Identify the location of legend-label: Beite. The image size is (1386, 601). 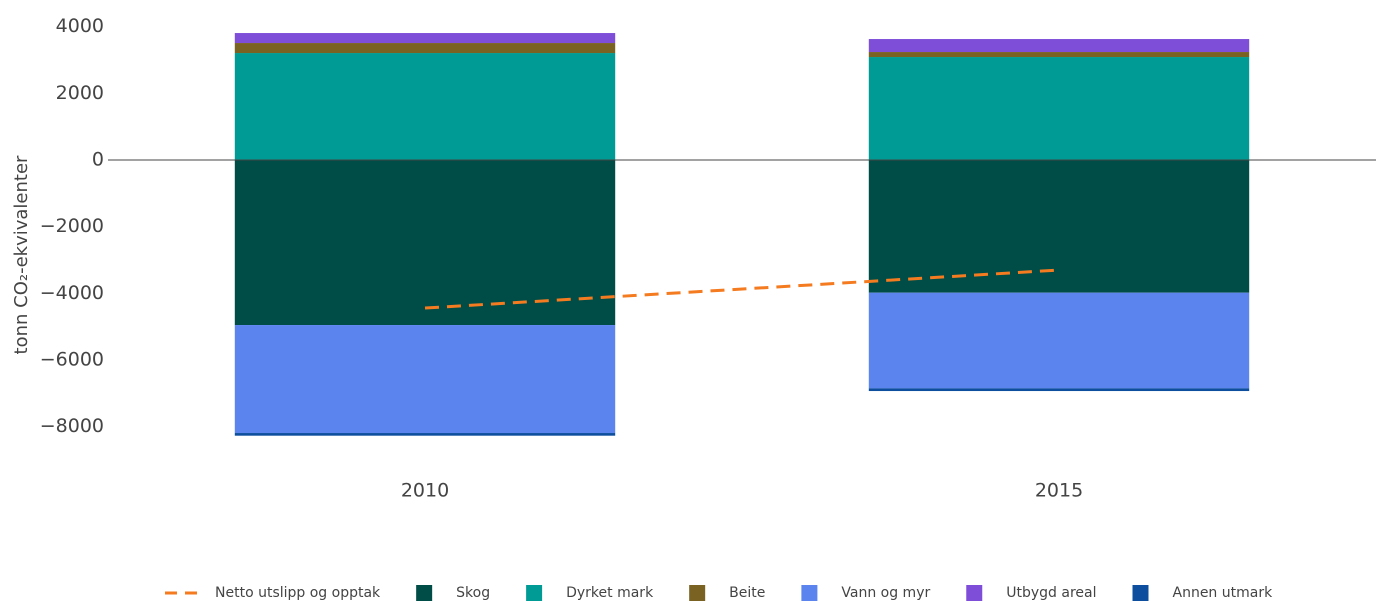
(747, 593).